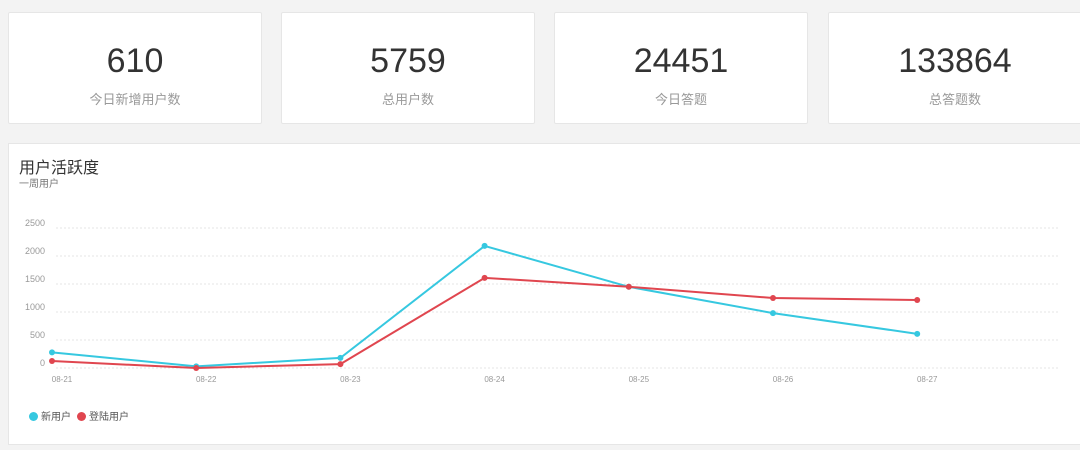 This screenshot has width=1080, height=450. I want to click on legend: 新用户 登陆用户, so click(79, 415).